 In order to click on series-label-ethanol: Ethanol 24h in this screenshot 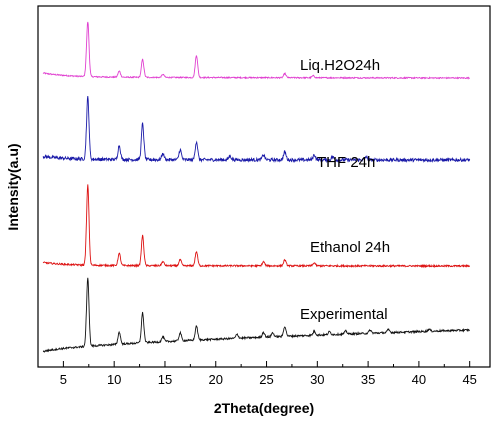, I will do `click(350, 247)`.